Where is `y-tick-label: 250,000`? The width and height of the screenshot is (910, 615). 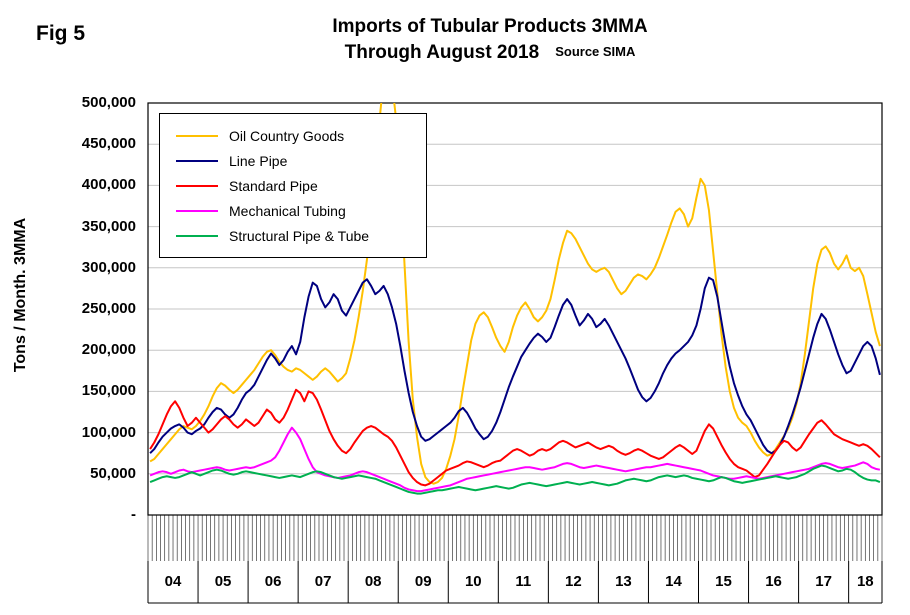 y-tick-label: 250,000 is located at coordinates (108, 308).